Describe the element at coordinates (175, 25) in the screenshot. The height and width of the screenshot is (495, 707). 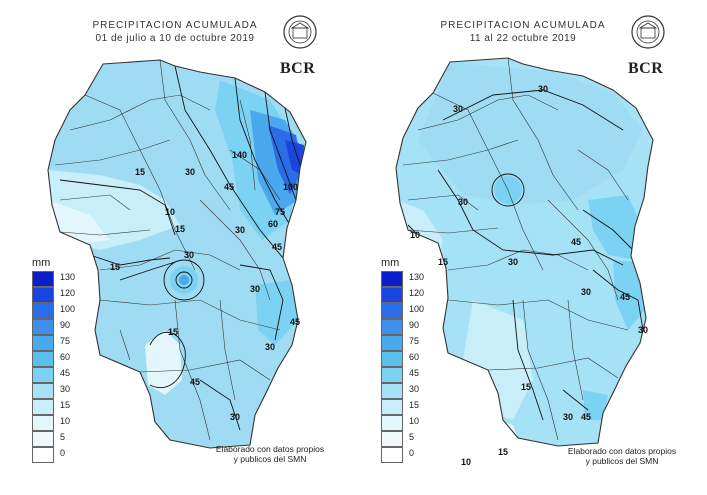
I see `left-title: PRECIPITACION ACUMULADA` at that location.